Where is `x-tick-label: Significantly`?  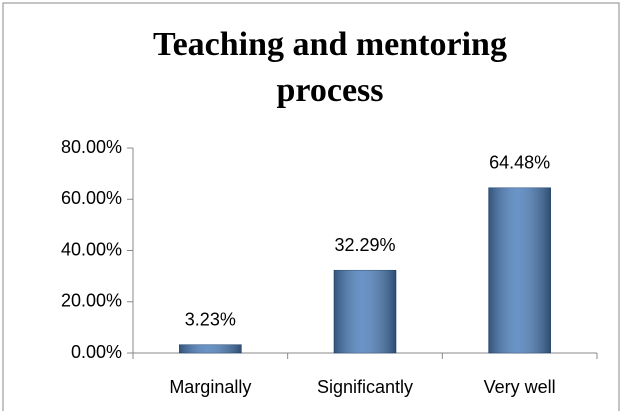 x-tick-label: Significantly is located at coordinates (365, 387).